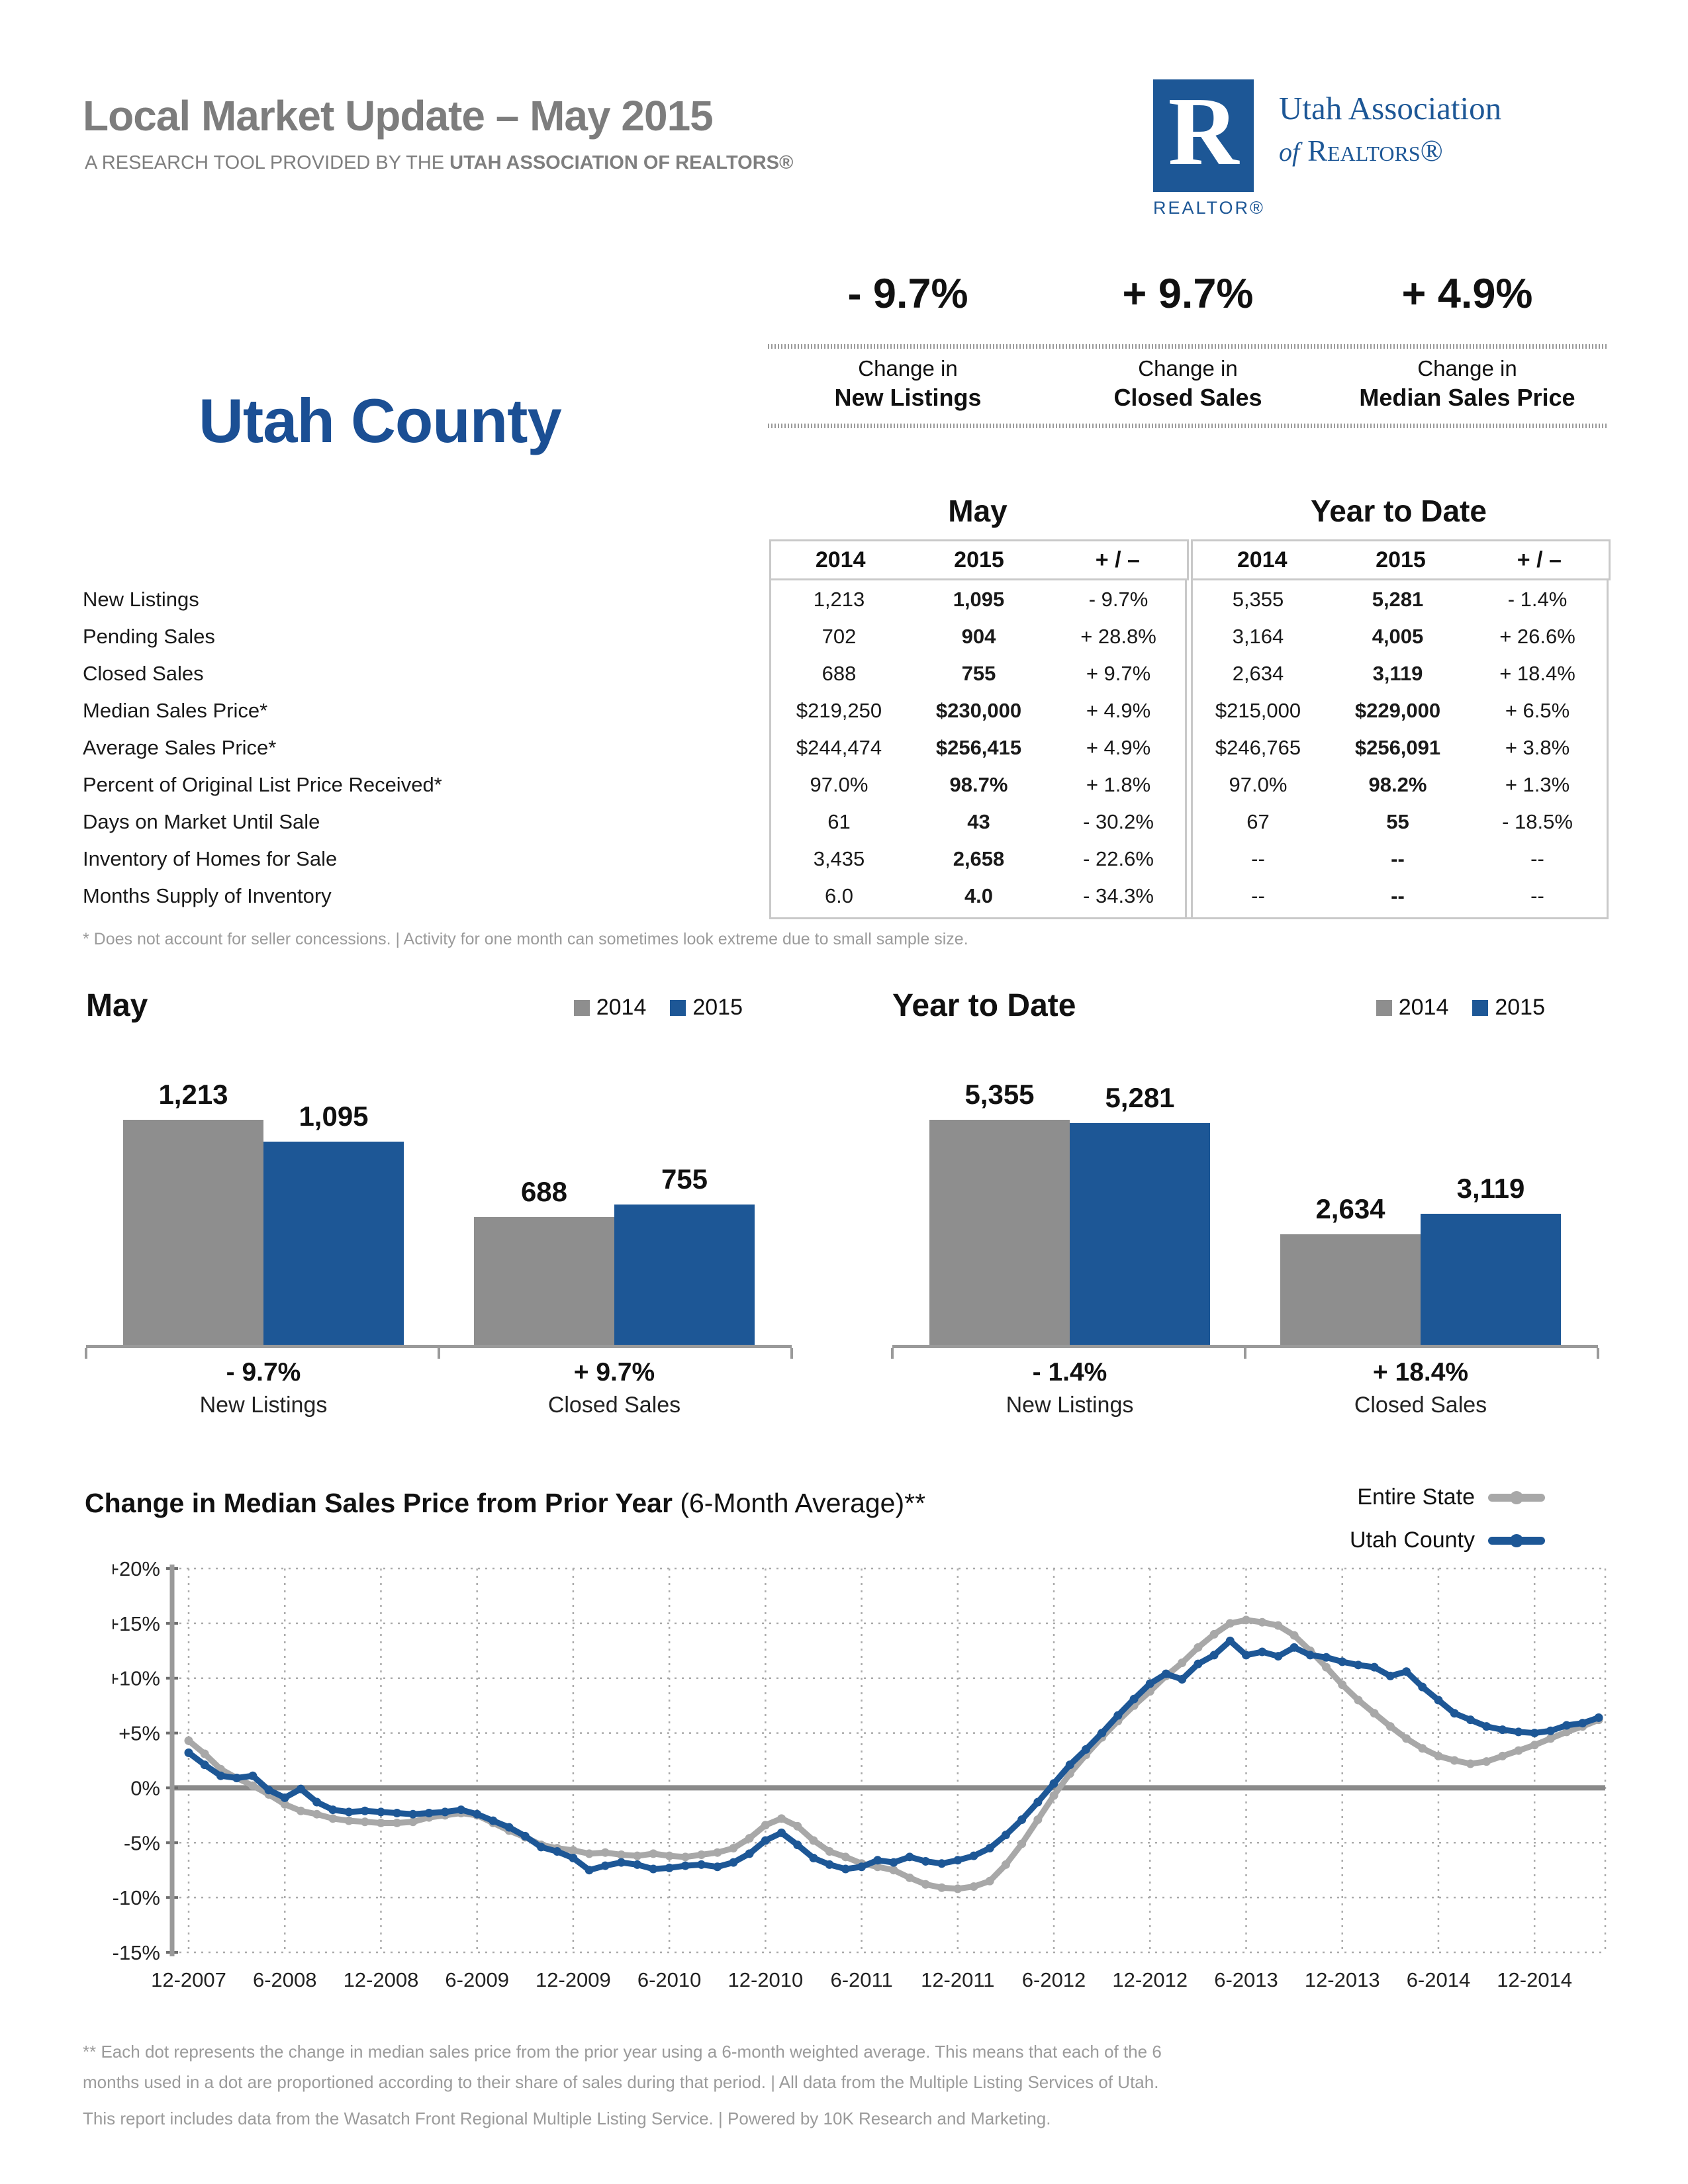 The width and height of the screenshot is (1688, 2184). Describe the element at coordinates (1412, 1540) in the screenshot. I see `legend-label: Utah County` at that location.